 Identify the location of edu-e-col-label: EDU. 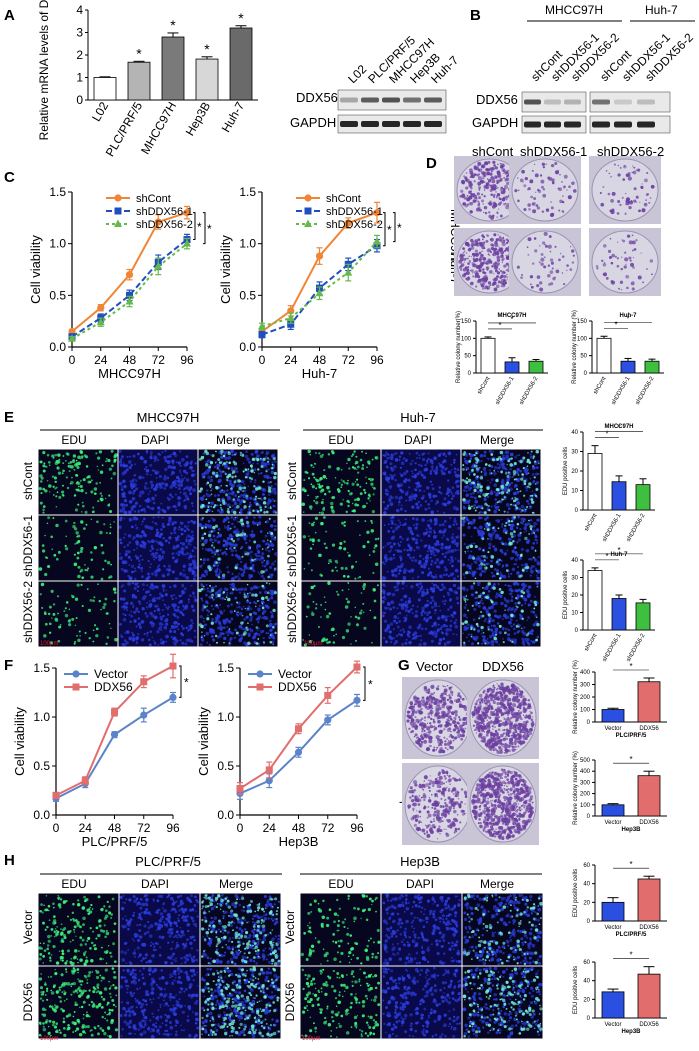
(73, 440).